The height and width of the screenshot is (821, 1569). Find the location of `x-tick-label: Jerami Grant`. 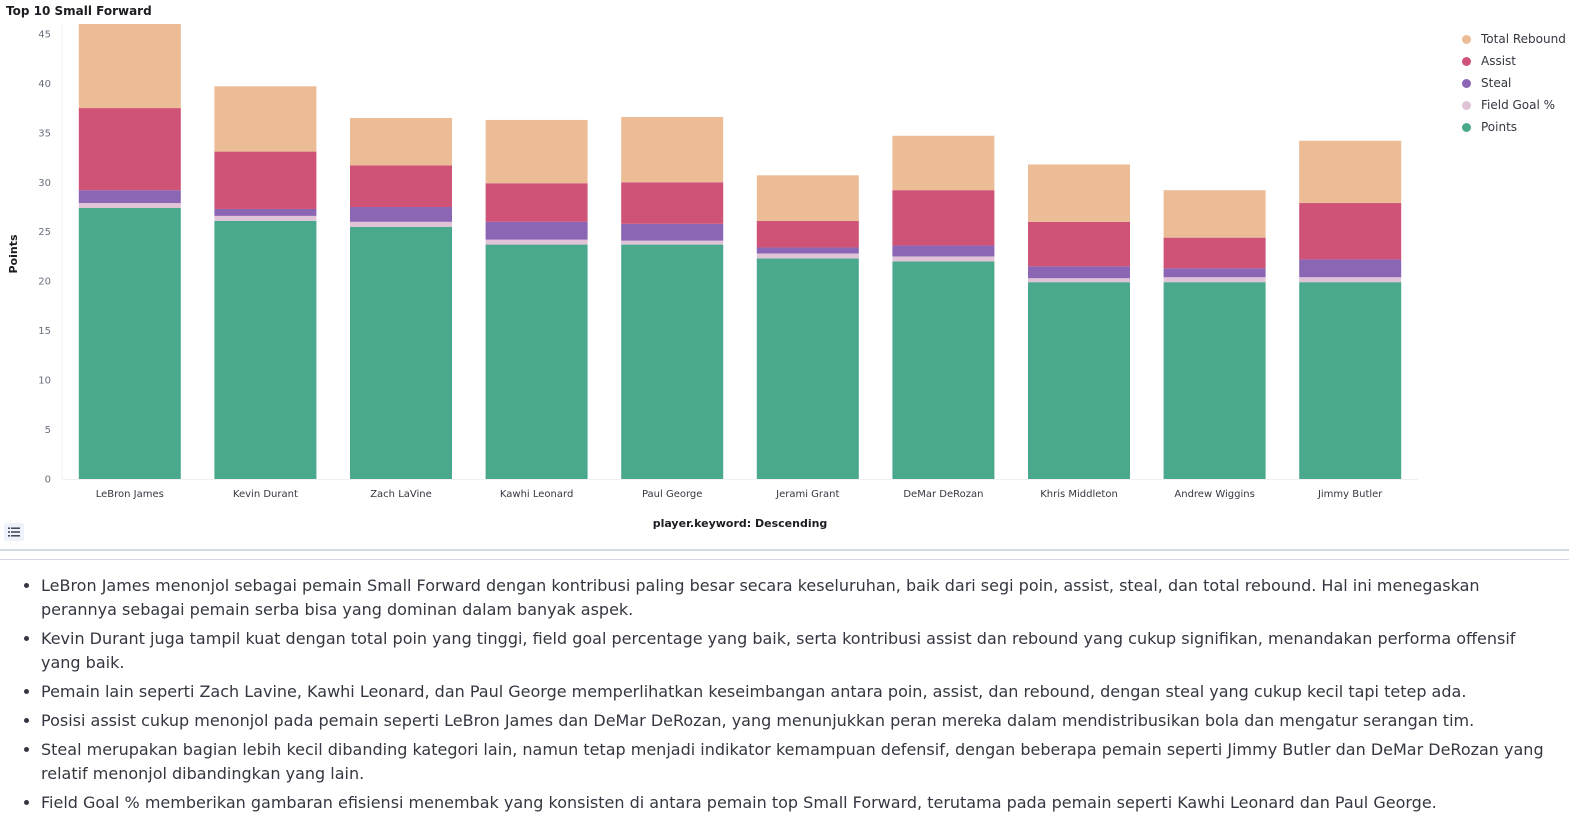

x-tick-label: Jerami Grant is located at coordinates (807, 494).